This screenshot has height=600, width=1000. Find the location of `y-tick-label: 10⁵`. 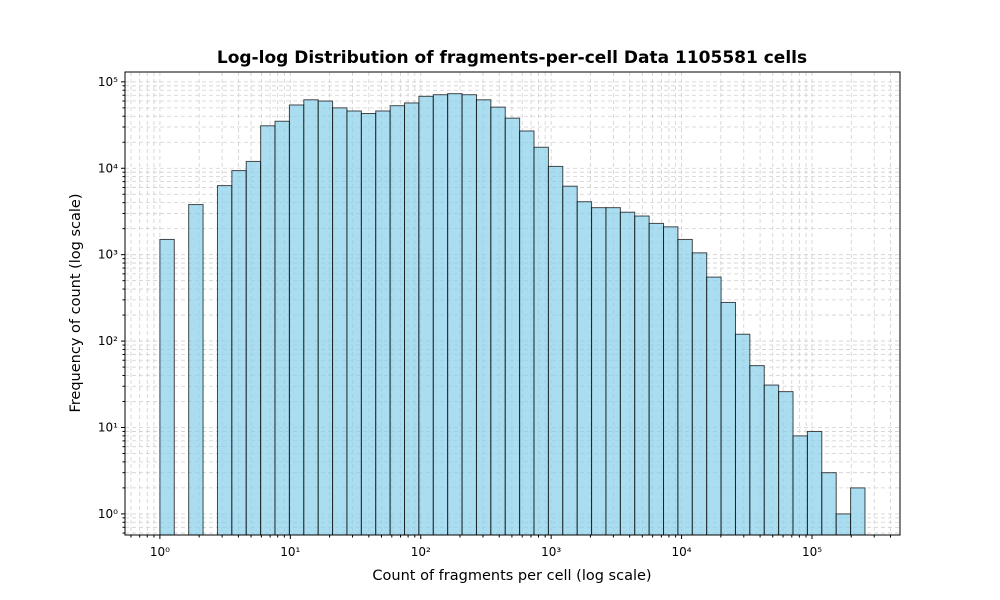

y-tick-label: 10⁵ is located at coordinates (108, 82).